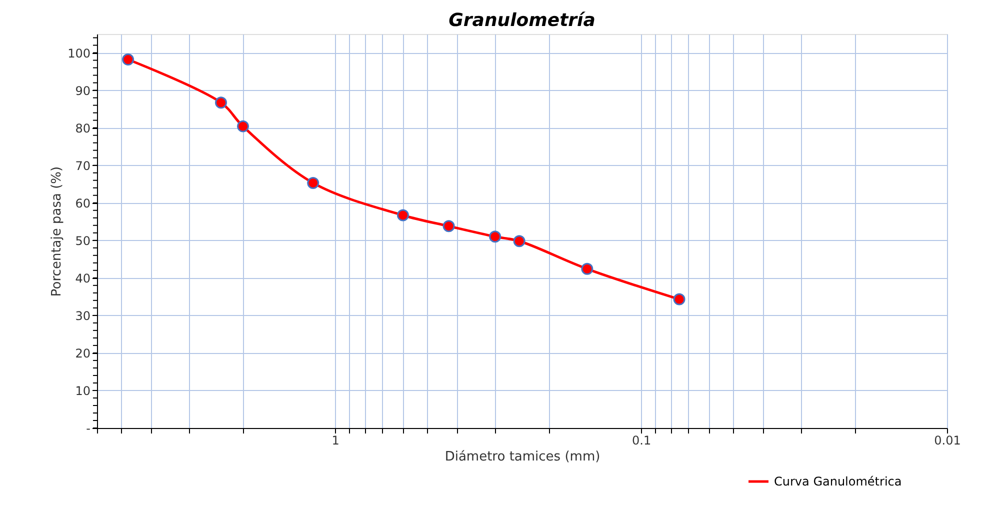 This screenshot has width=982, height=517. I want to click on y-tick-label: 90, so click(82, 91).